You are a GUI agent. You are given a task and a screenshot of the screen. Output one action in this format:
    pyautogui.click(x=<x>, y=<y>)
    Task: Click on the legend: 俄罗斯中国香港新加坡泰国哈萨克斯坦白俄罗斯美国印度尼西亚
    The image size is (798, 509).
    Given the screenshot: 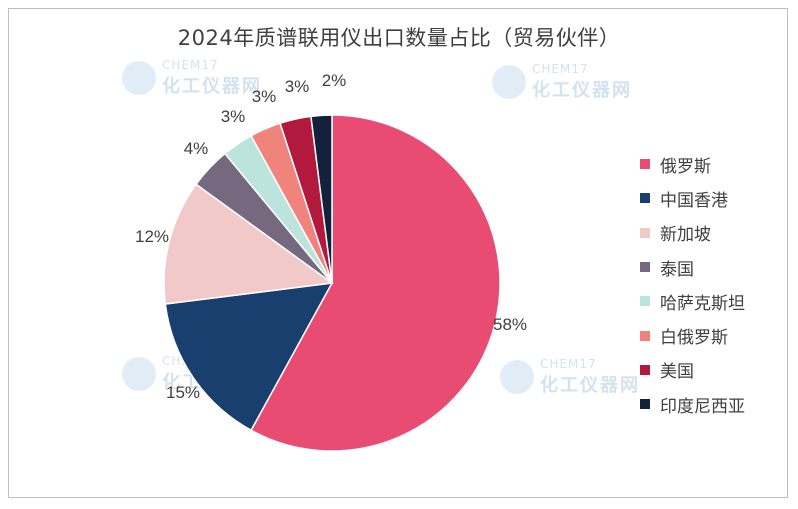 What is the action you would take?
    pyautogui.click(x=692, y=284)
    